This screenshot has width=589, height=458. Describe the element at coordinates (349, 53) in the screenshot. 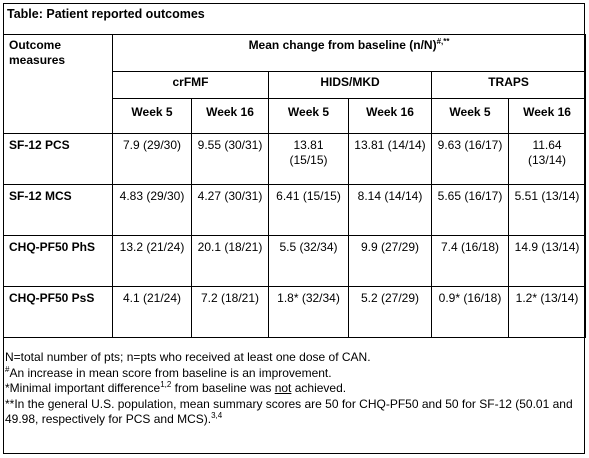

I see `mean-change-header: Mean change from baseline (n/N)#,**` at that location.